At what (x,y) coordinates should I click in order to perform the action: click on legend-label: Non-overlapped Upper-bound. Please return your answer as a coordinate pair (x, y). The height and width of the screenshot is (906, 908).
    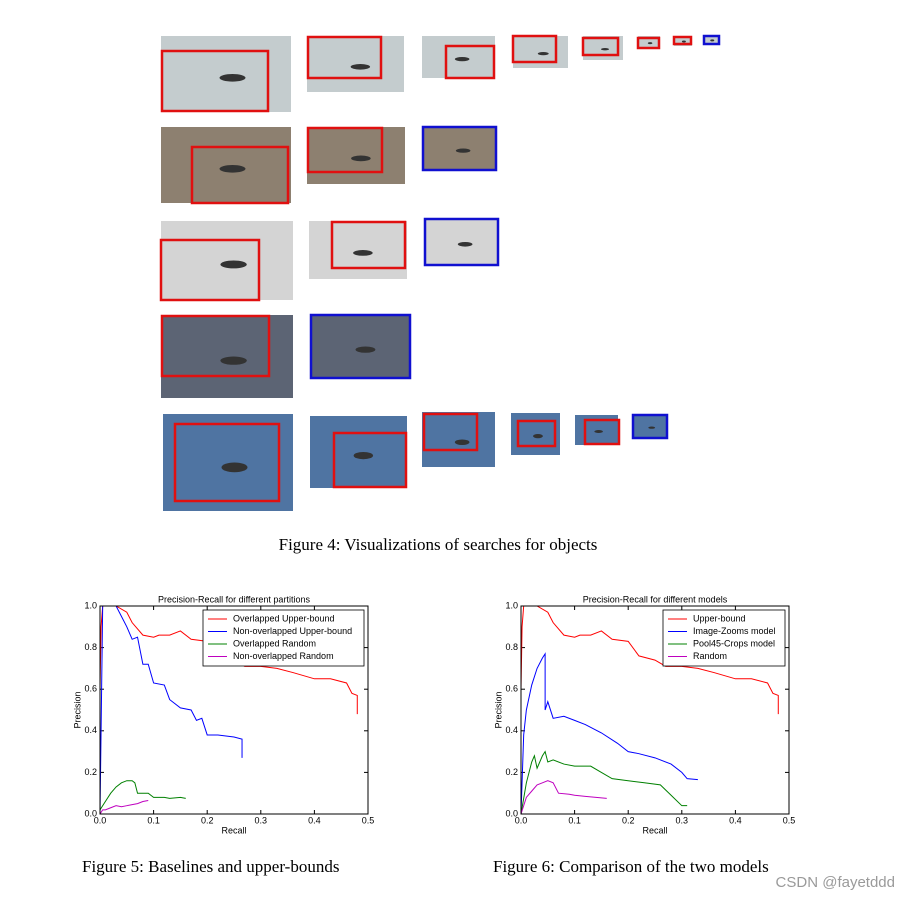
    Looking at the image, I should click on (292, 631).